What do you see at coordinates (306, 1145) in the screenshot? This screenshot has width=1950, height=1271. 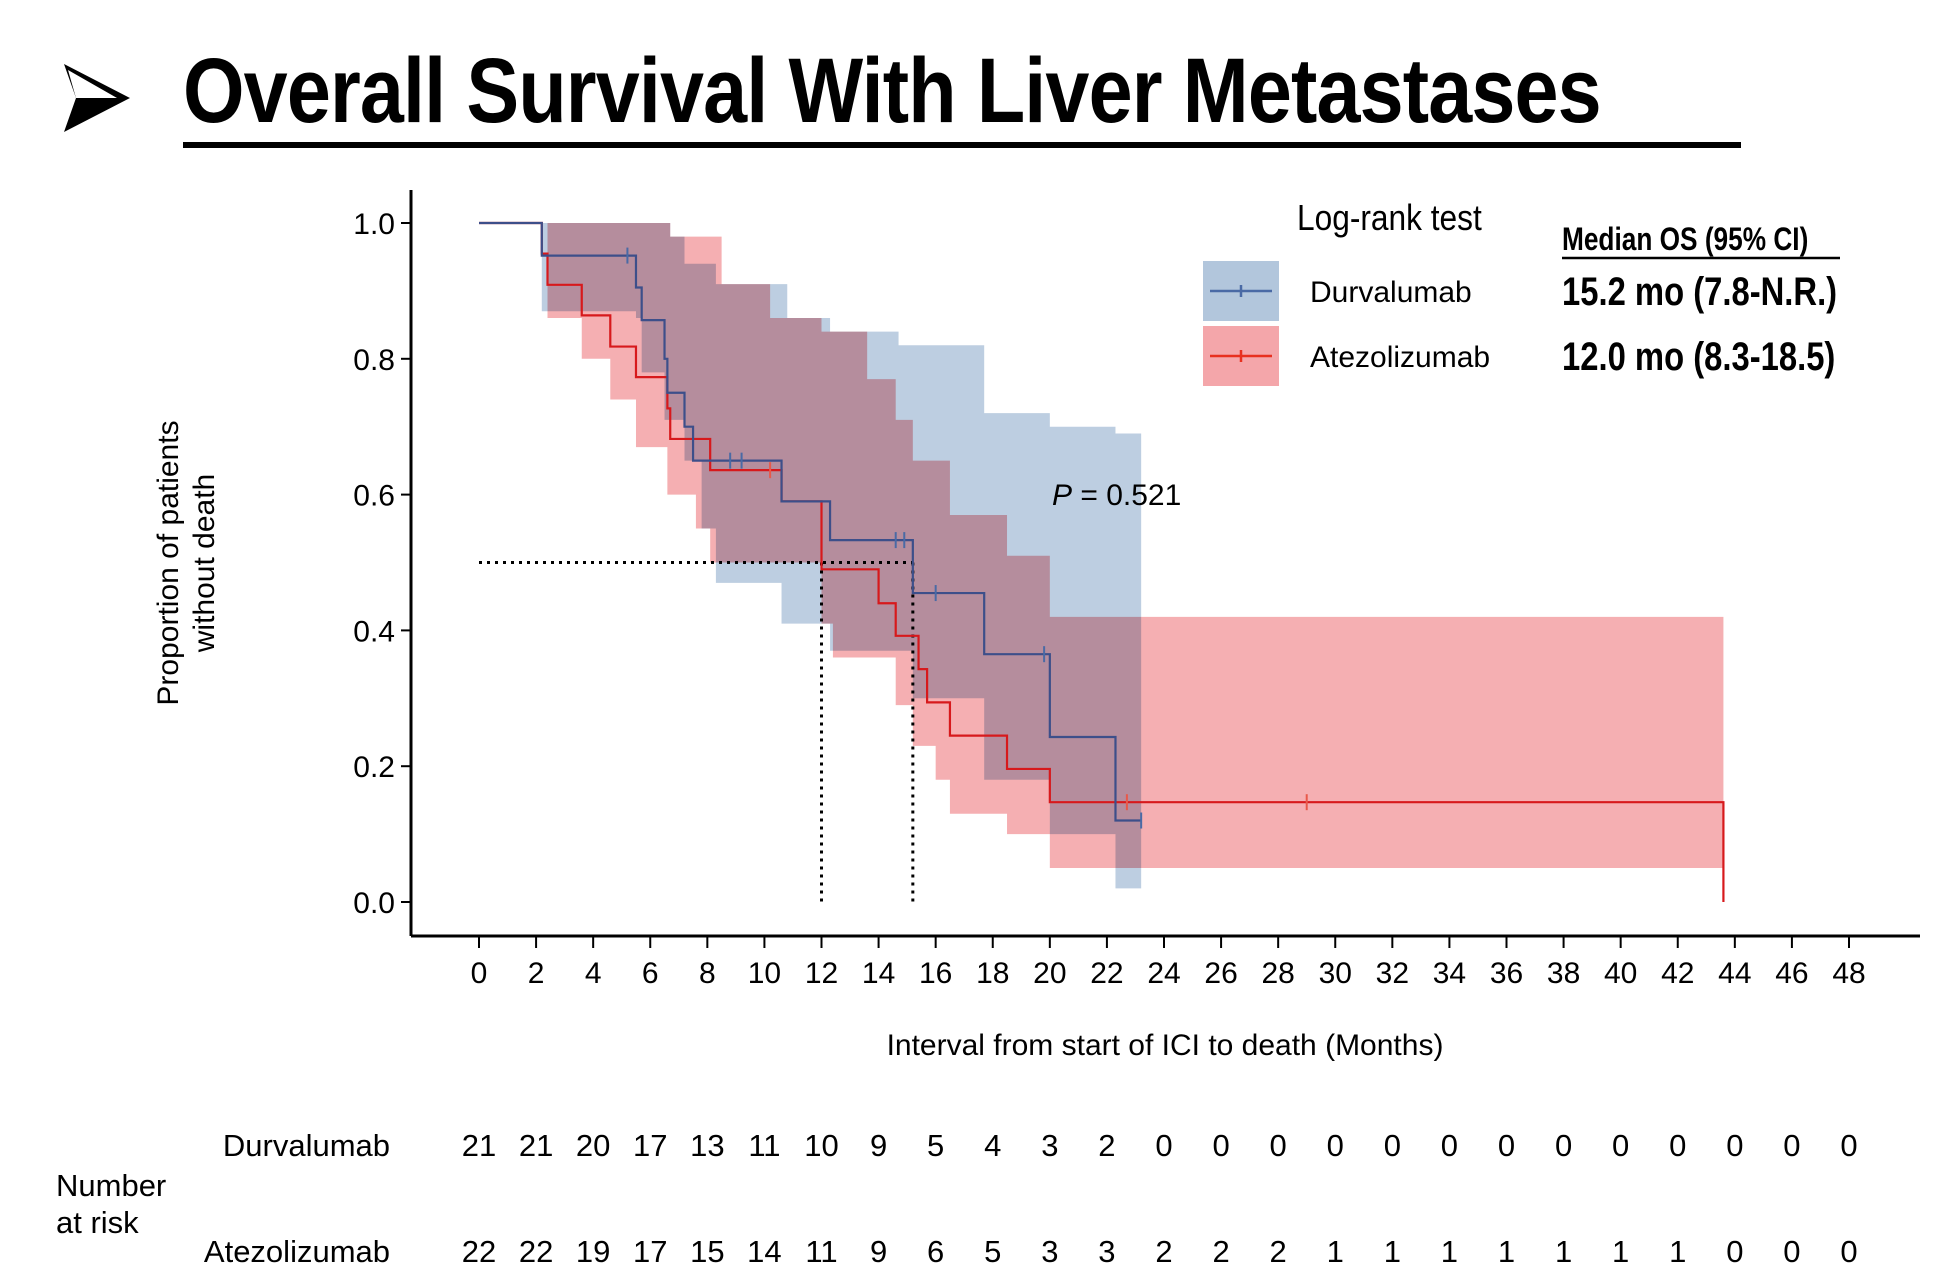 I see `risk-row-label-durvalumab: Durvalumab` at bounding box center [306, 1145].